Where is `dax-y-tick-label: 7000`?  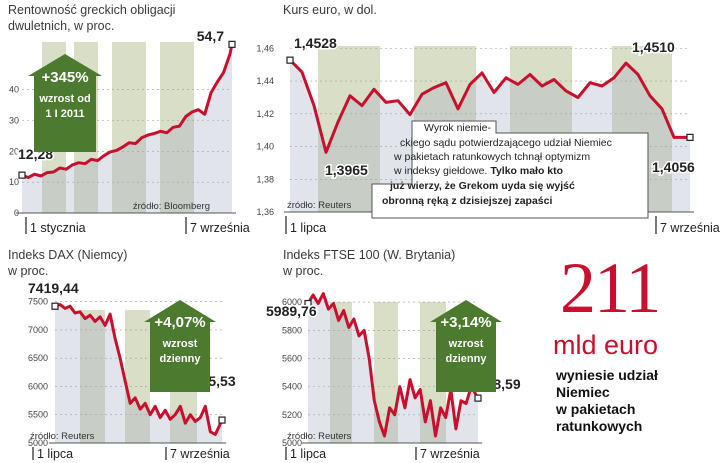 dax-y-tick-label: 7000 is located at coordinates (38, 330).